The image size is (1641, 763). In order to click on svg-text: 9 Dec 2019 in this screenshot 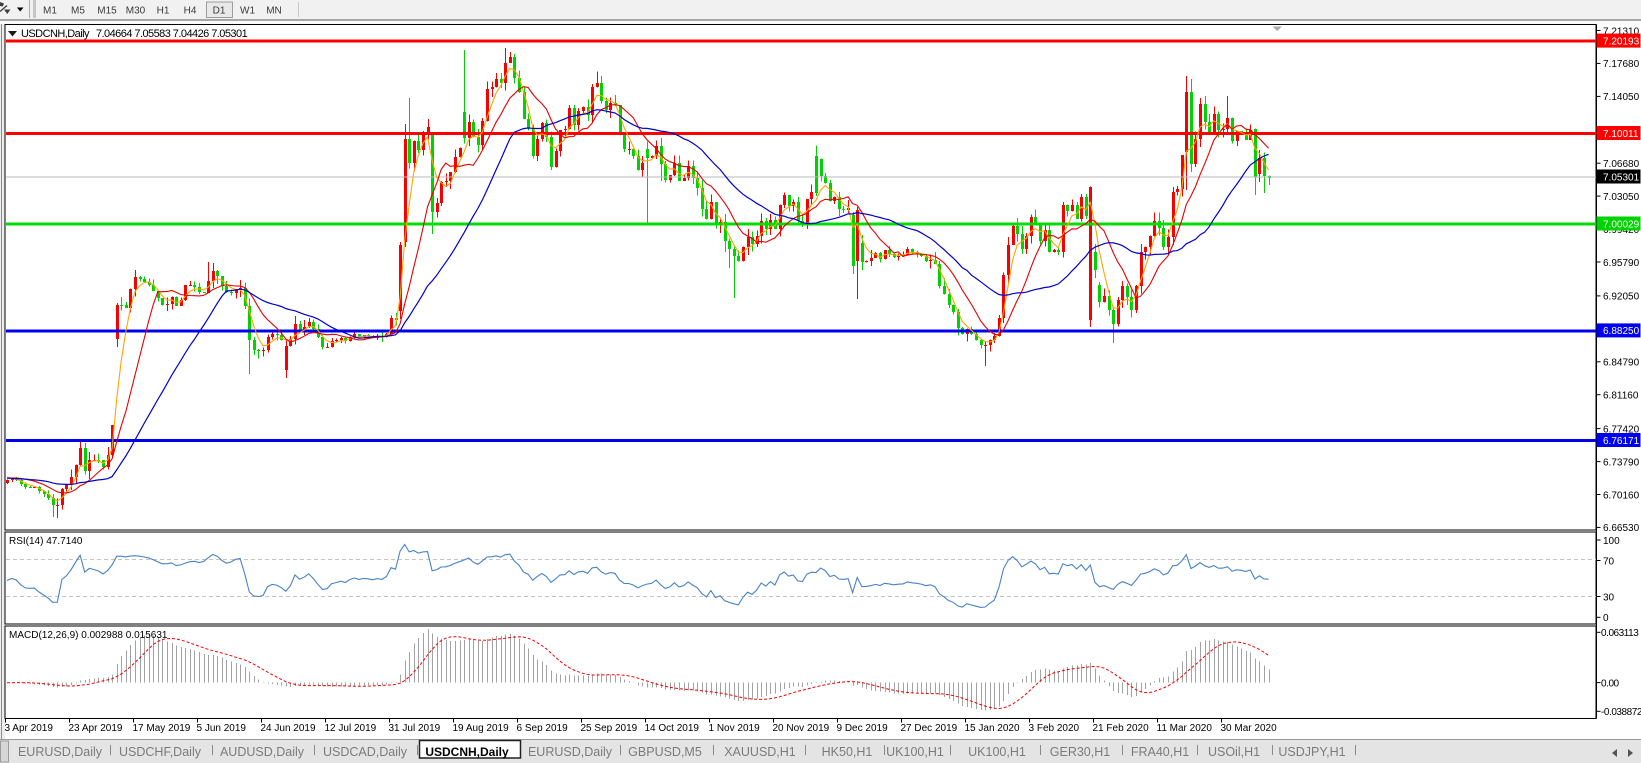, I will do `click(863, 728)`.